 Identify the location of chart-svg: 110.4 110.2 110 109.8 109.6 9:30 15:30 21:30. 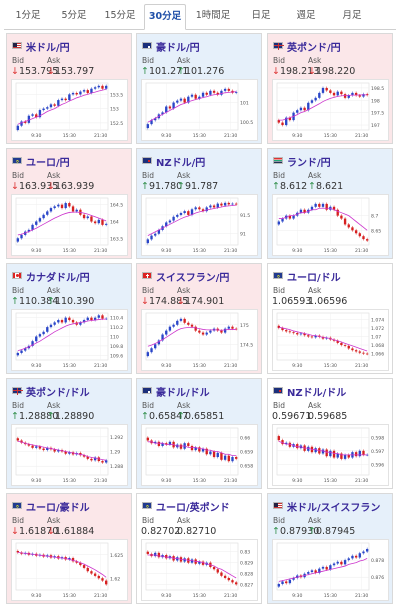
(69, 340).